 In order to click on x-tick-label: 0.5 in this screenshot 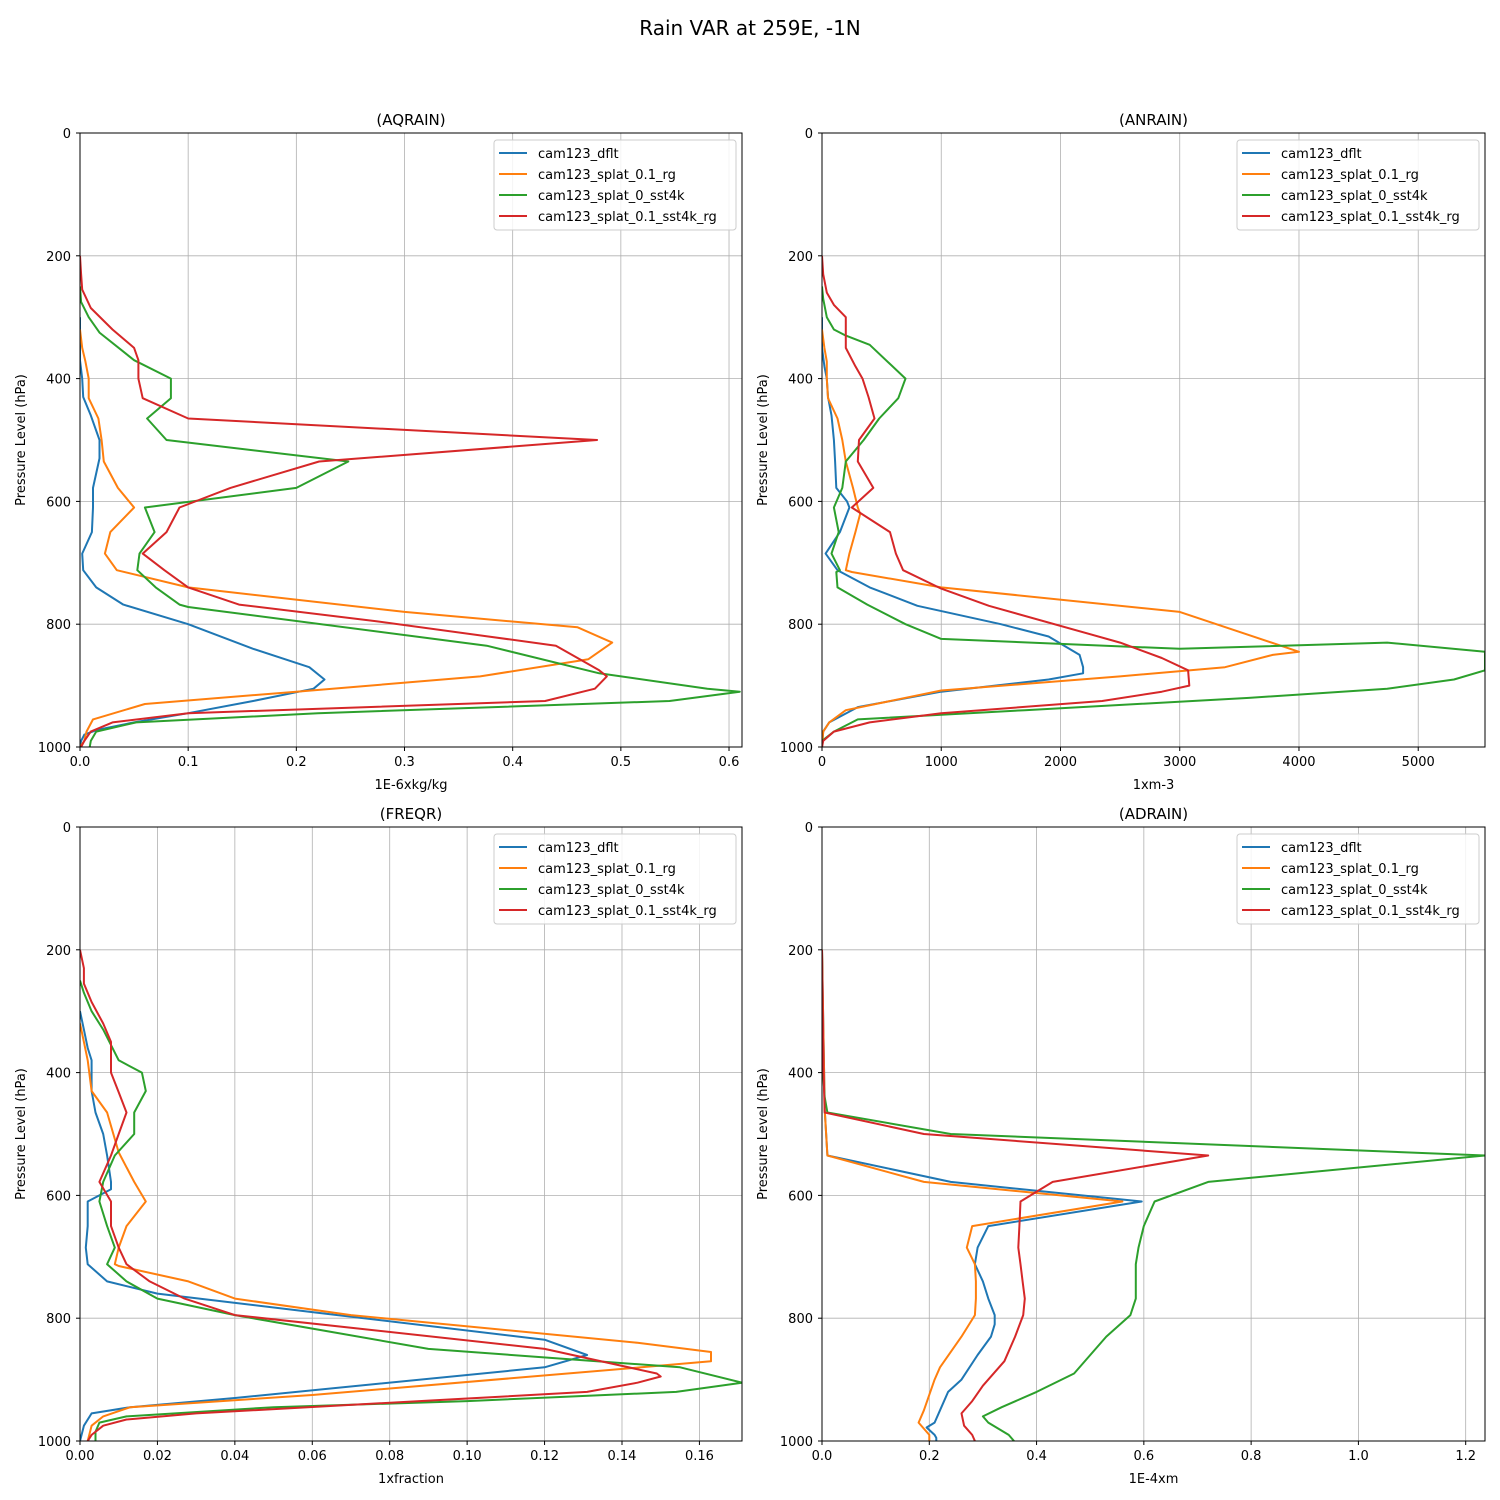, I will do `click(621, 762)`.